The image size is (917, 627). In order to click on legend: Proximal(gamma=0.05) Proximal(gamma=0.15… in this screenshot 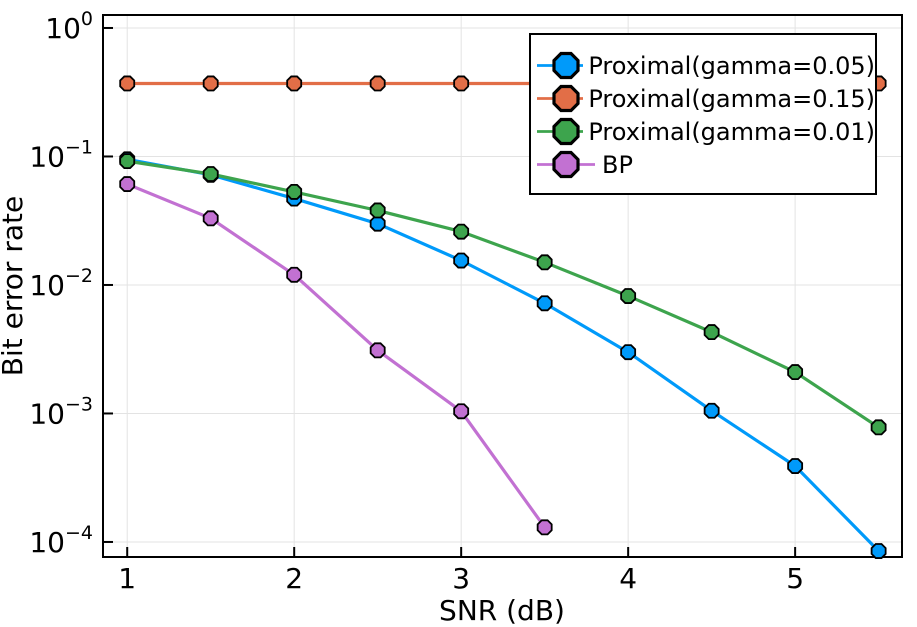, I will do `click(703, 114)`.